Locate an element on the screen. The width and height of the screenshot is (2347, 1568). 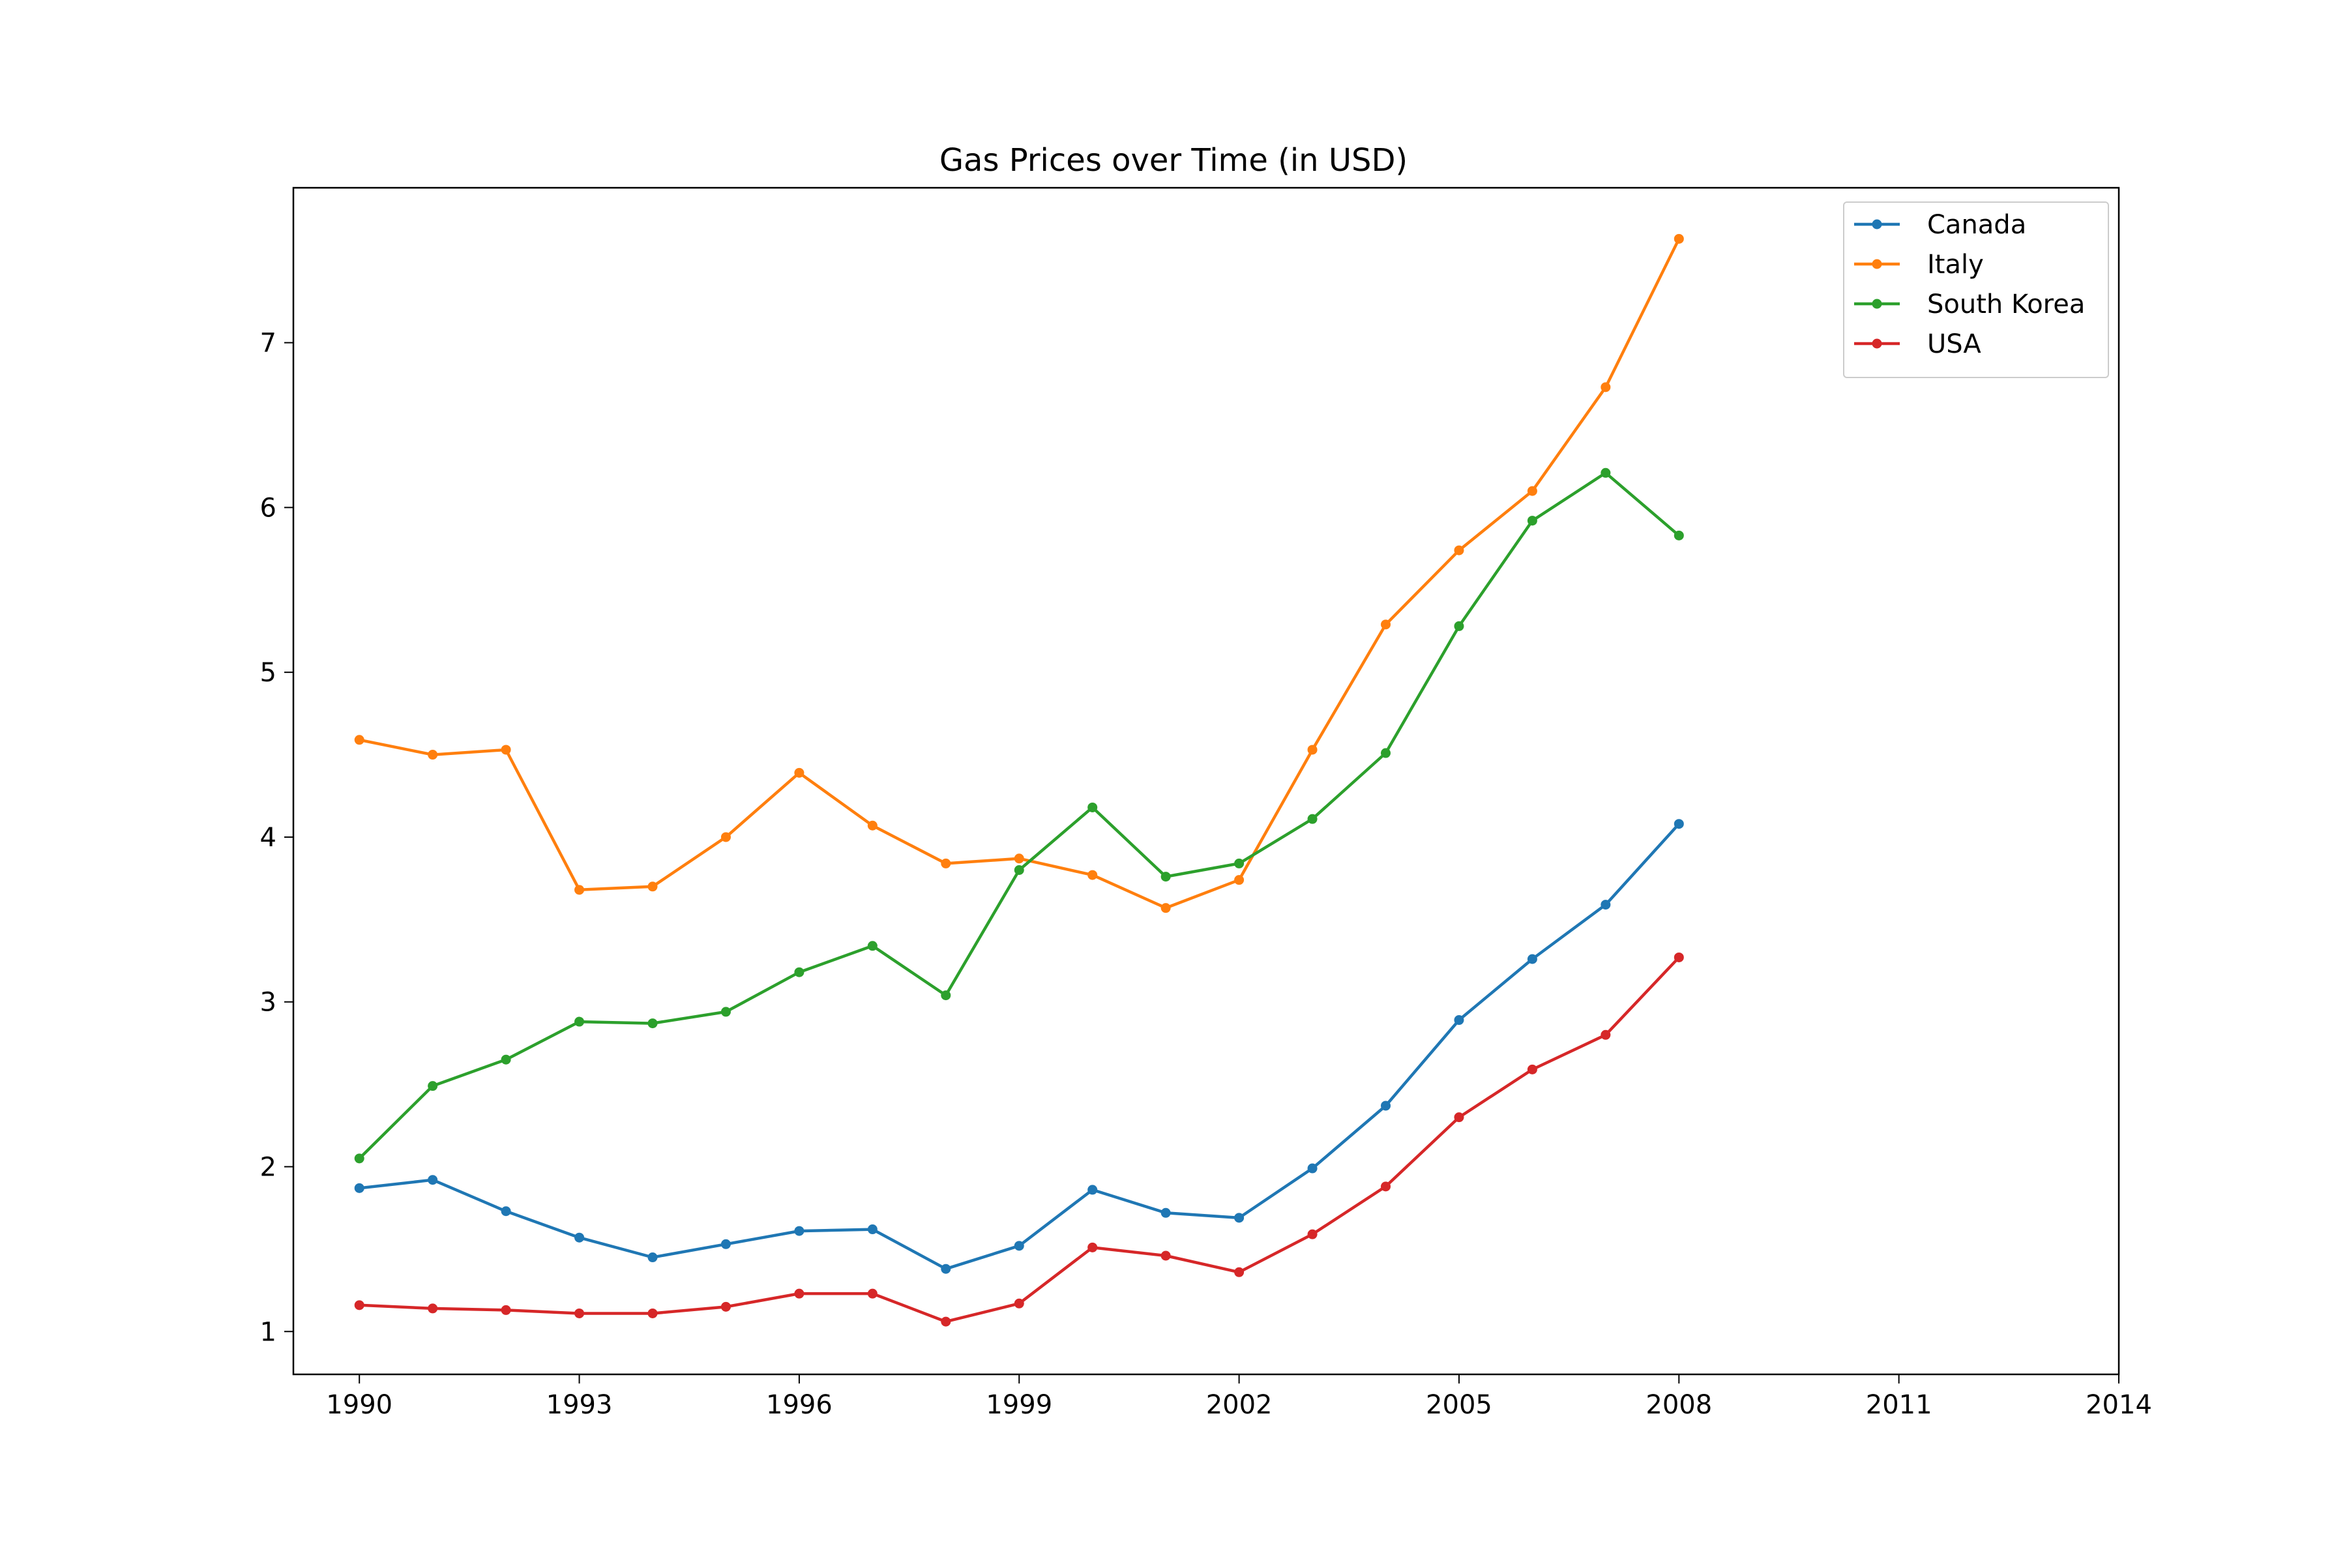
legend: Canada Italy South Korea USA is located at coordinates (1976, 290).